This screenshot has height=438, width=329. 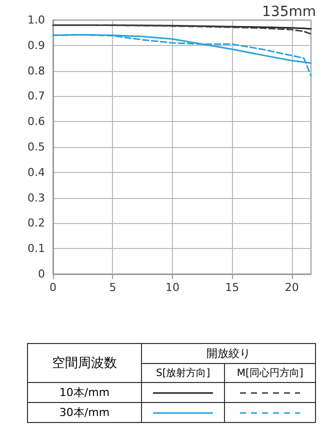 I want to click on y-tick-label: 1.0, so click(x=36, y=20).